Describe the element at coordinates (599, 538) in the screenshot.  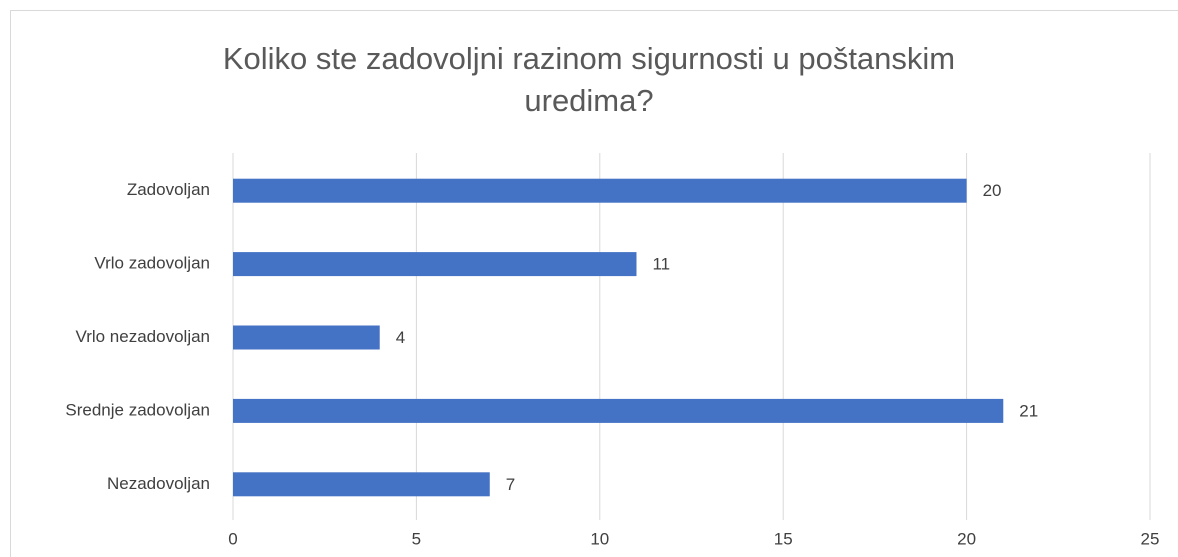
I see `x-tick-label: 10` at that location.